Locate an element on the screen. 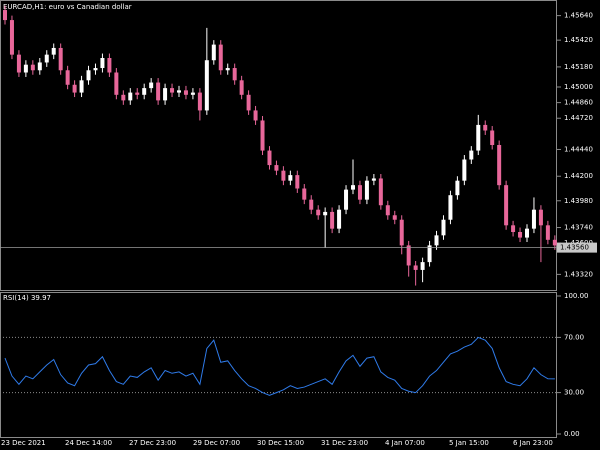  y-tick-label: 100.00 is located at coordinates (576, 296).